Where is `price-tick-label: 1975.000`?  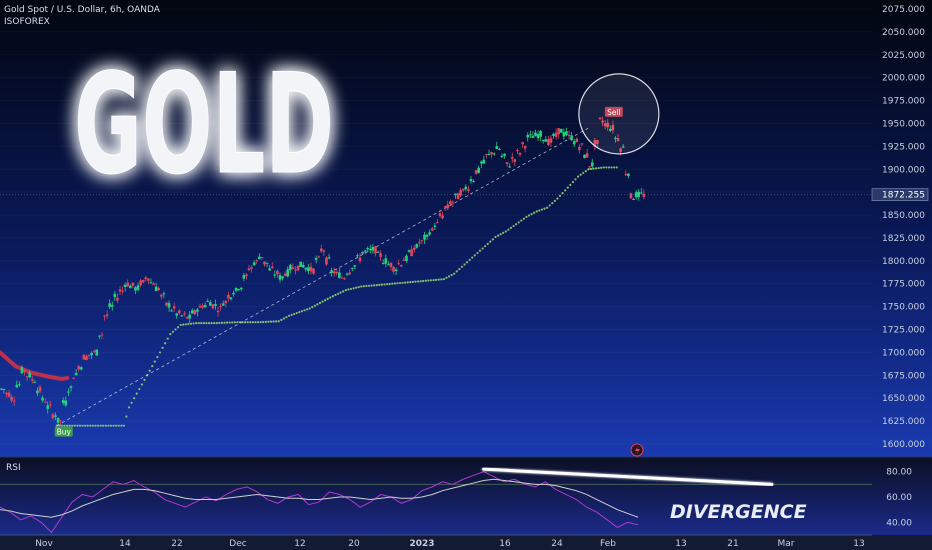
price-tick-label: 1975.000 is located at coordinates (903, 102).